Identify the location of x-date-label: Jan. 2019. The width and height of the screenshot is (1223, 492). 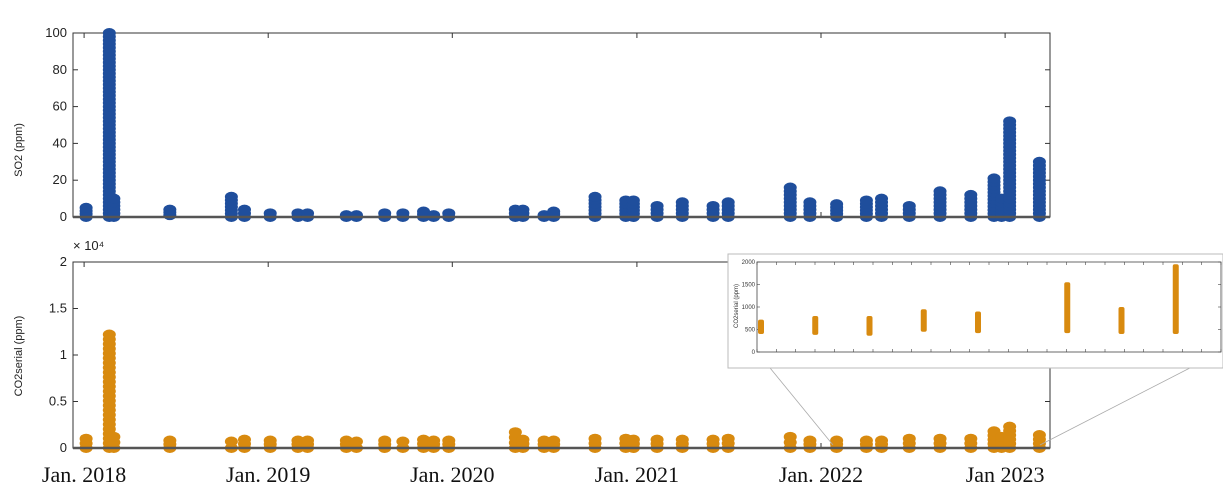
(268, 474).